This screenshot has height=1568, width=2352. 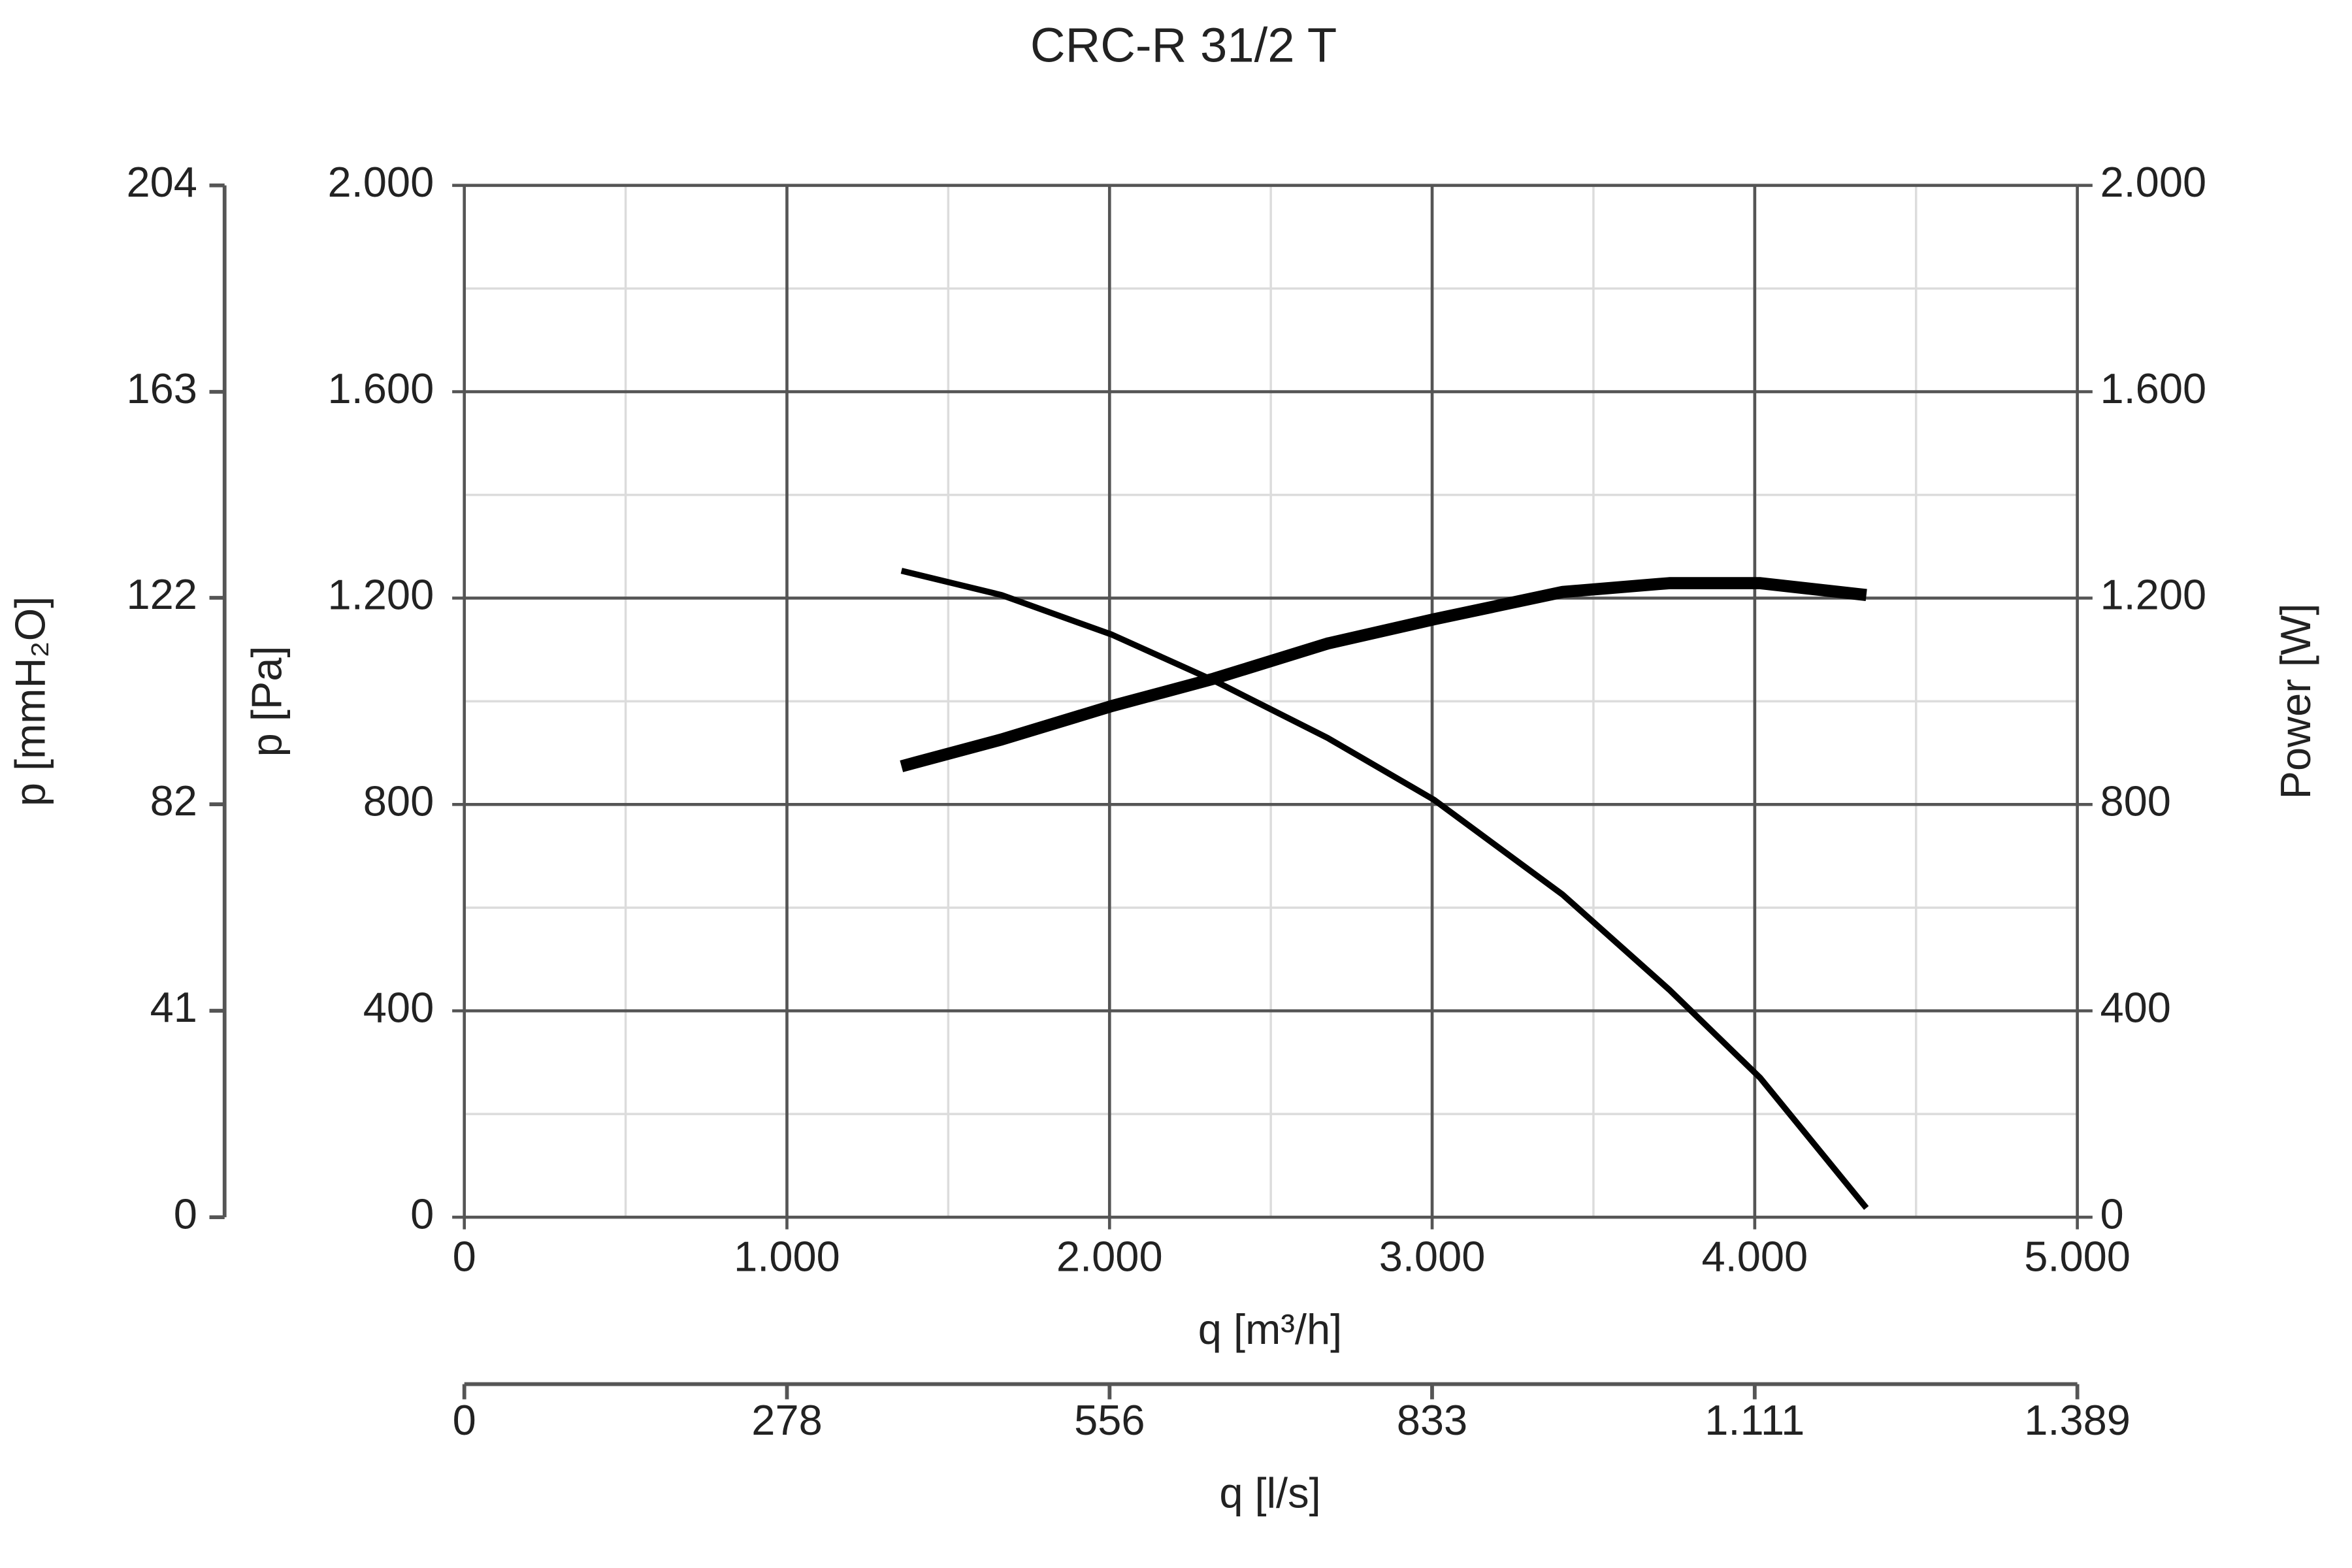 What do you see at coordinates (2295, 701) in the screenshot?
I see `y2-axis-label: Power [W]` at bounding box center [2295, 701].